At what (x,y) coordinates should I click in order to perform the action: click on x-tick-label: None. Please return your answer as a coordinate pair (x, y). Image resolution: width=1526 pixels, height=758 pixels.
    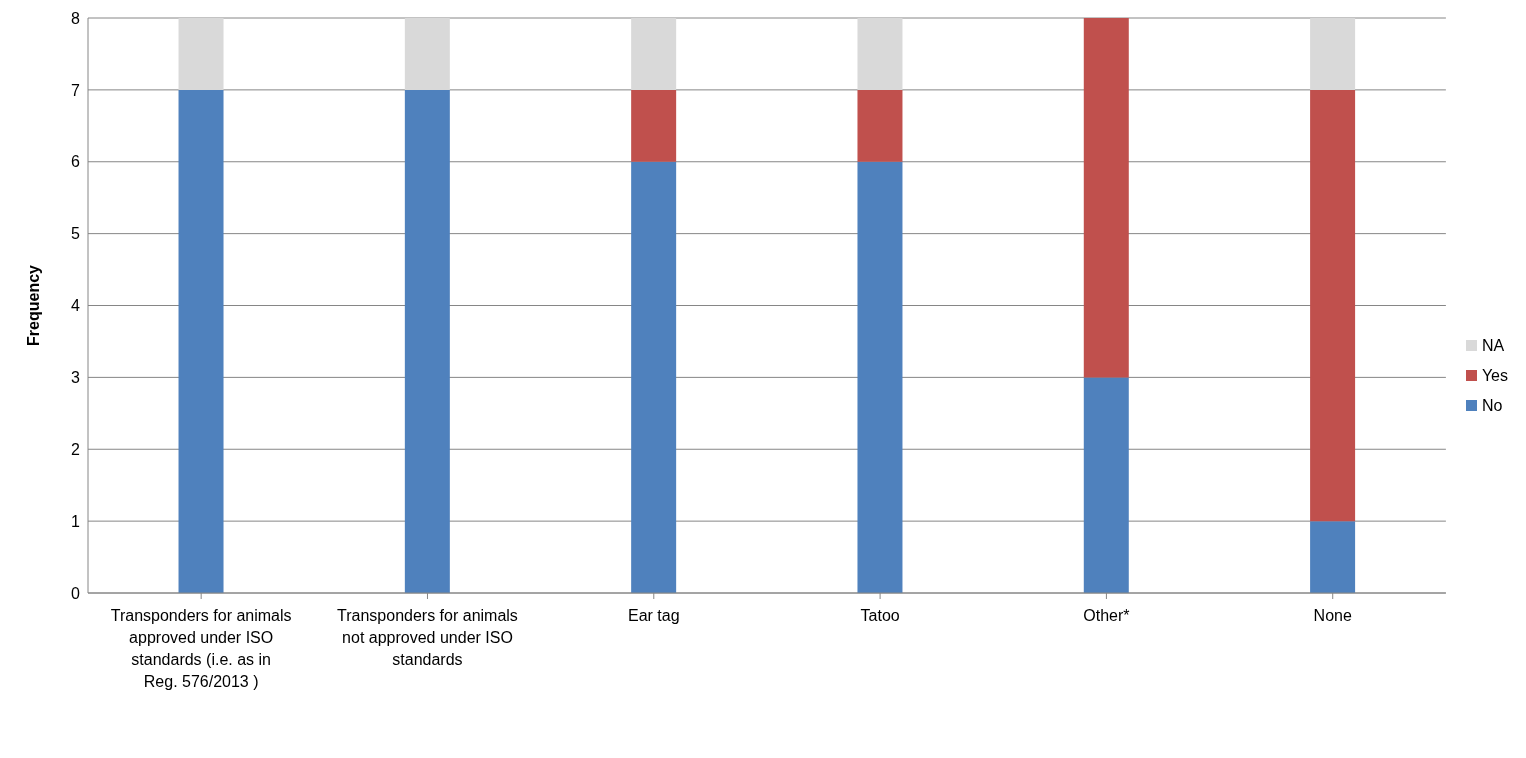
    Looking at the image, I should click on (1332, 615).